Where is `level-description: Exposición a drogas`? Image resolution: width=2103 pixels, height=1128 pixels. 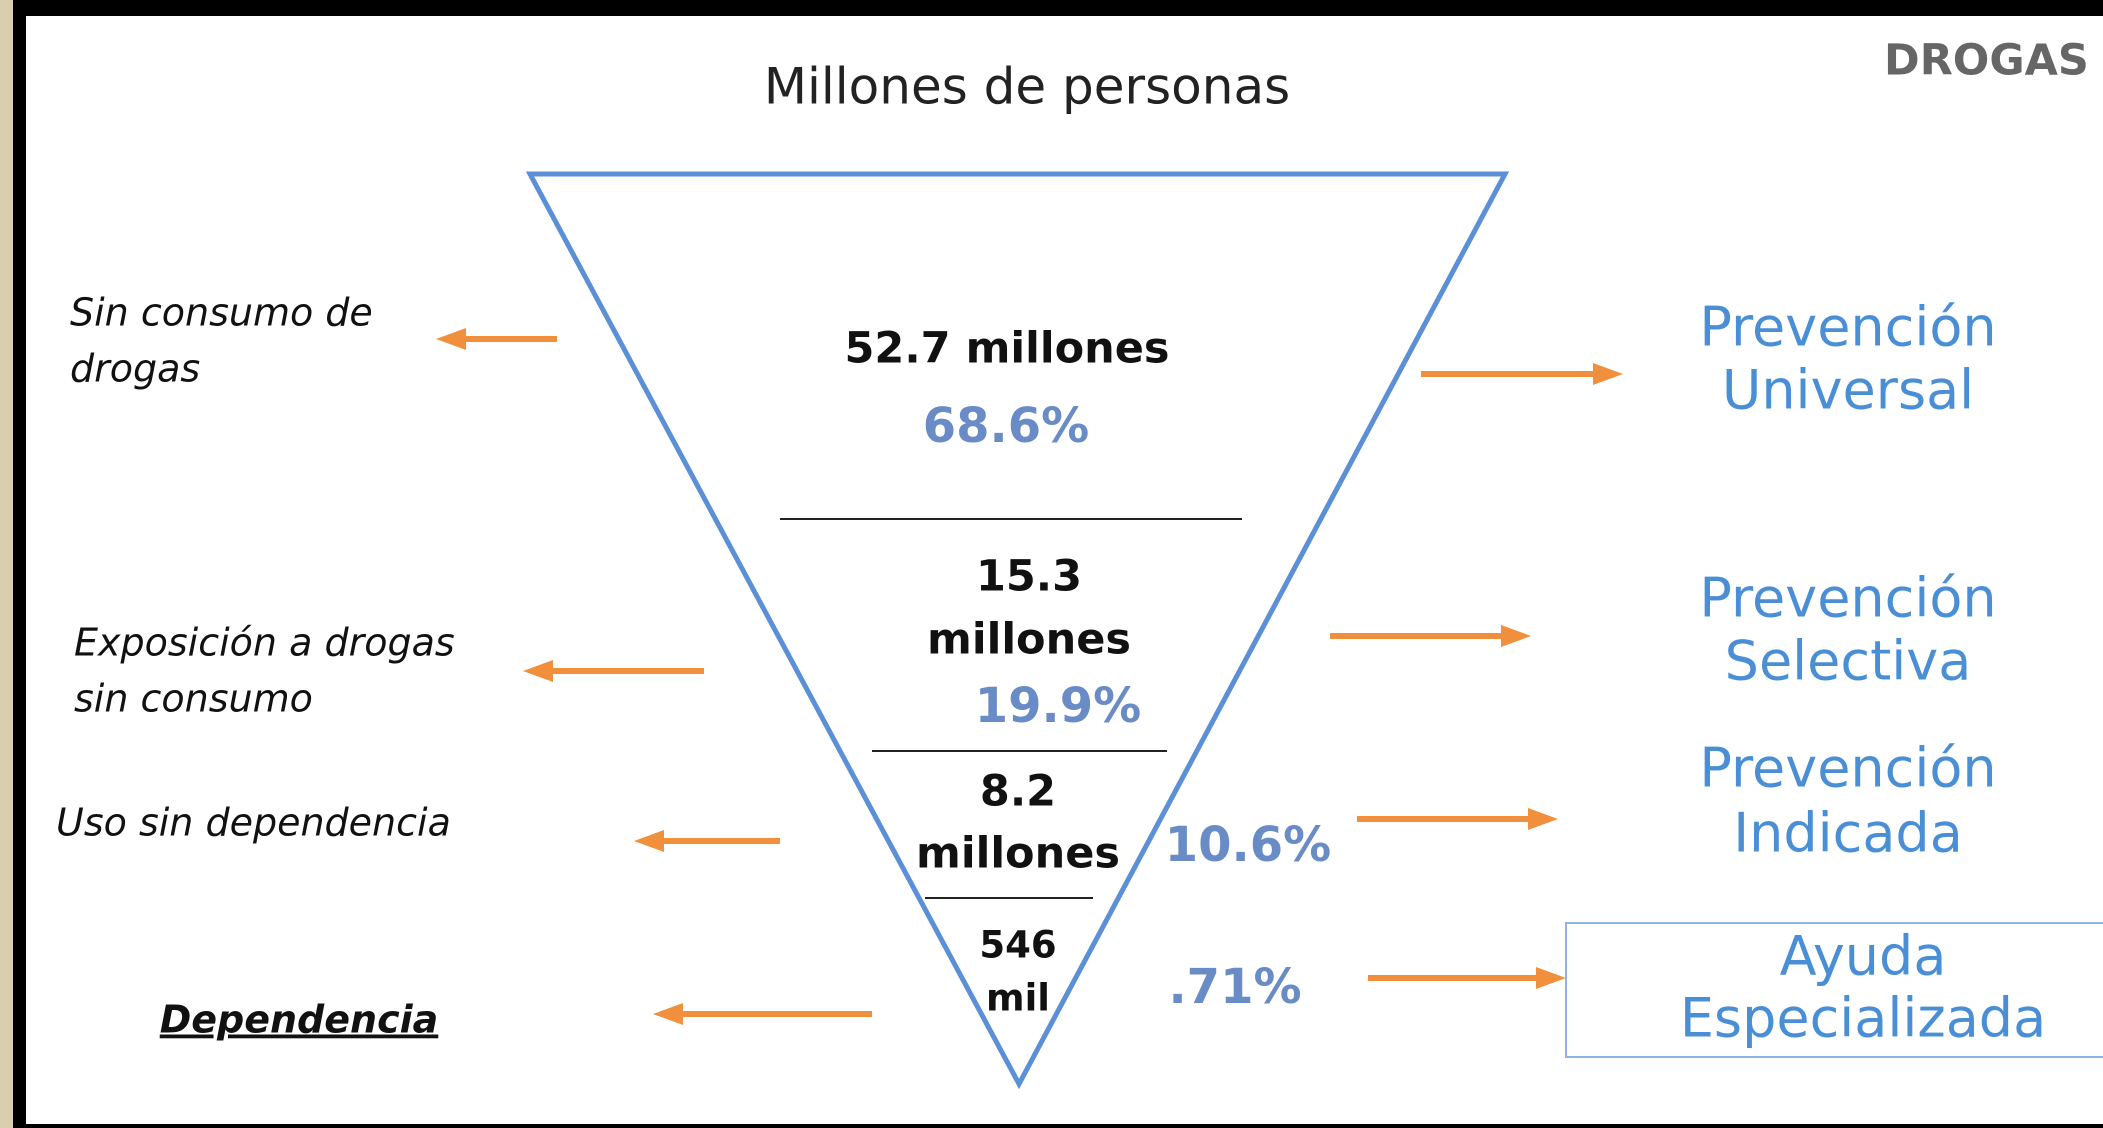 level-description: Exposición a drogas is located at coordinates (264, 643).